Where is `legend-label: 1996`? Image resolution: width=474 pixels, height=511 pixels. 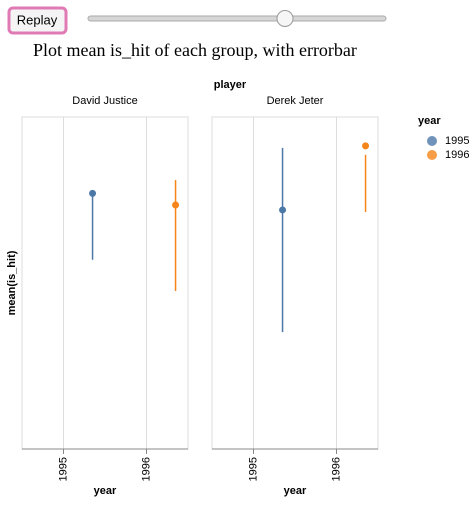
legend-label: 1996 is located at coordinates (457, 155).